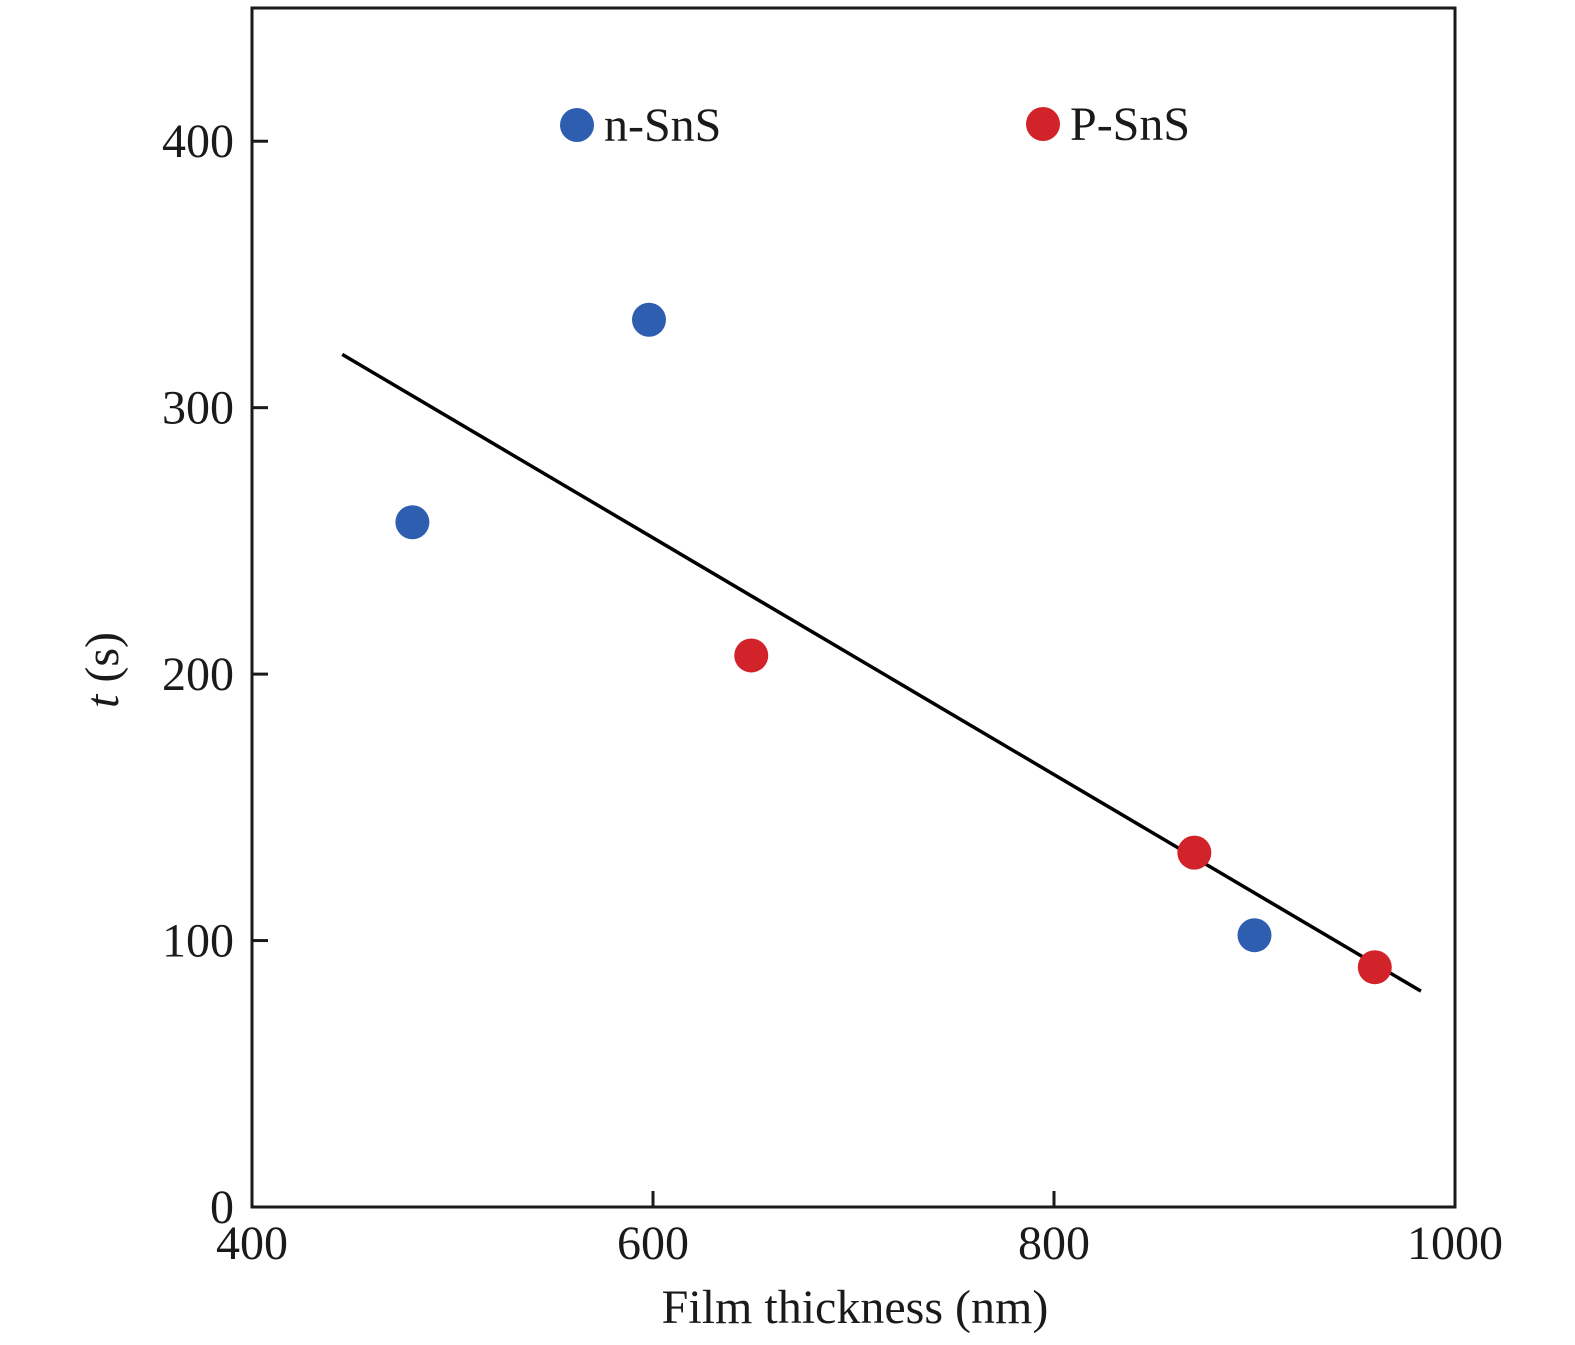 The width and height of the screenshot is (1575, 1345). Describe the element at coordinates (855, 1307) in the screenshot. I see `x-axis-title: Film thickness (nm)` at that location.